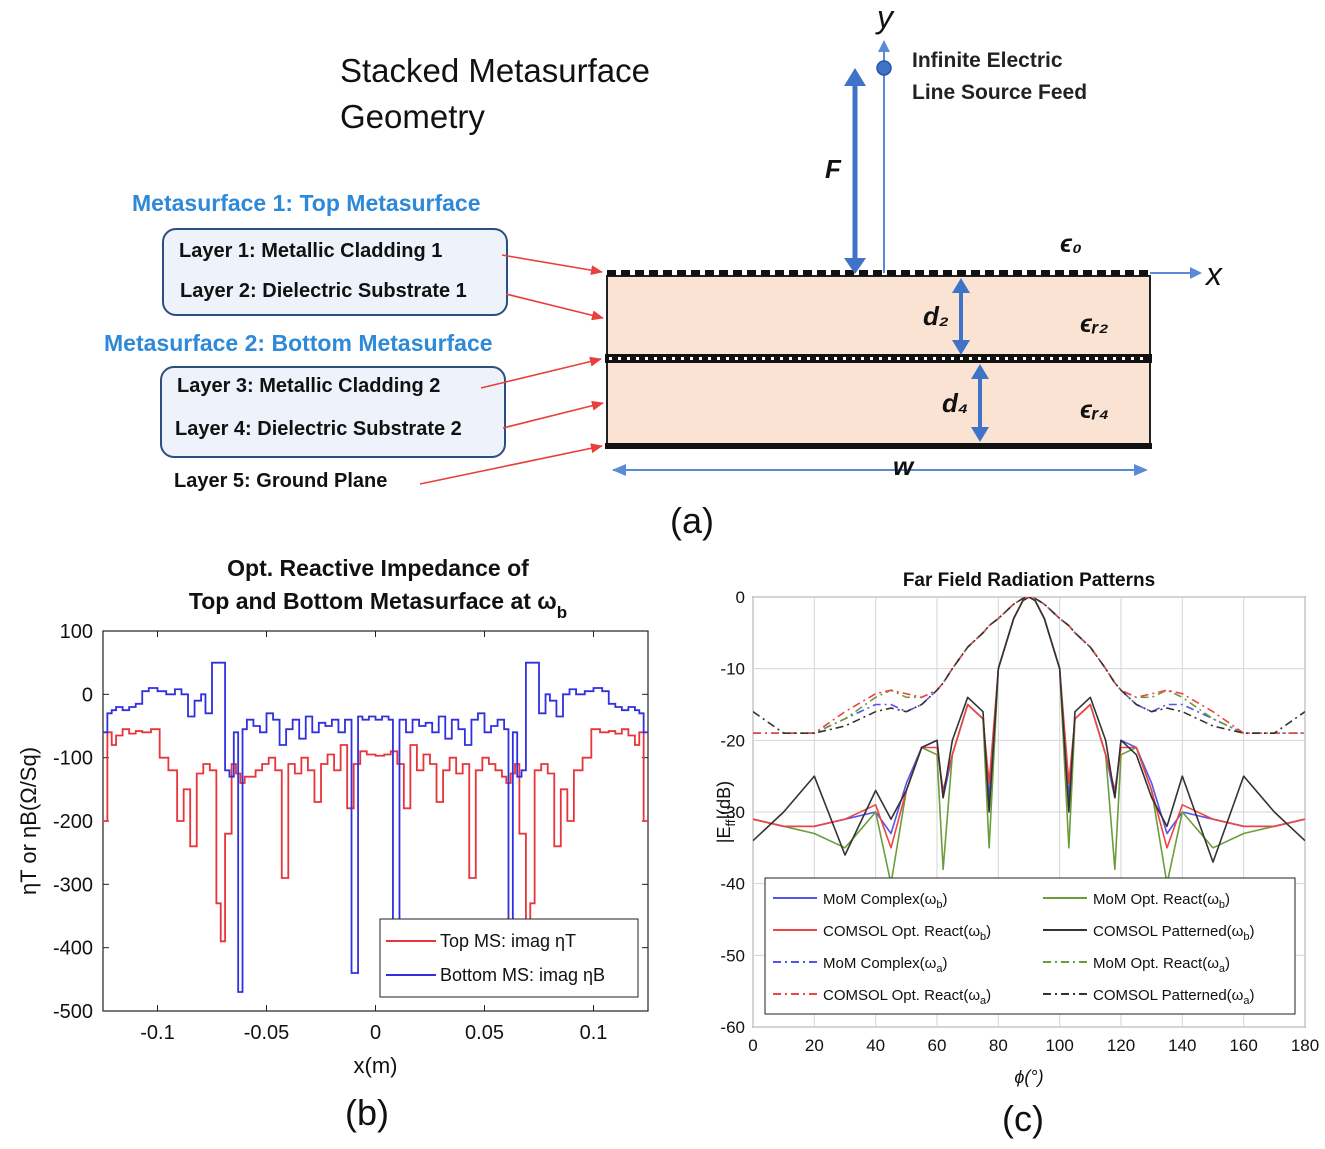  Describe the element at coordinates (936, 316) in the screenshot. I see `label-d2: d₂` at that location.